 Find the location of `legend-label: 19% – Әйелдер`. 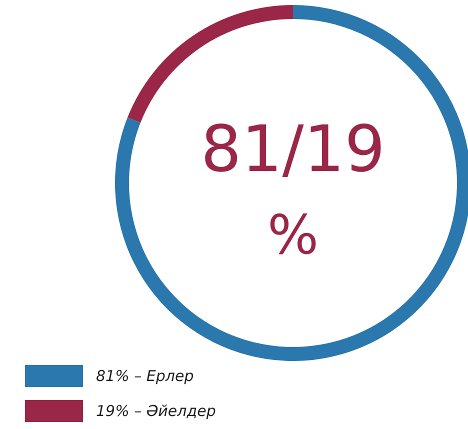

legend-label: 19% – Әйелдер is located at coordinates (156, 411).